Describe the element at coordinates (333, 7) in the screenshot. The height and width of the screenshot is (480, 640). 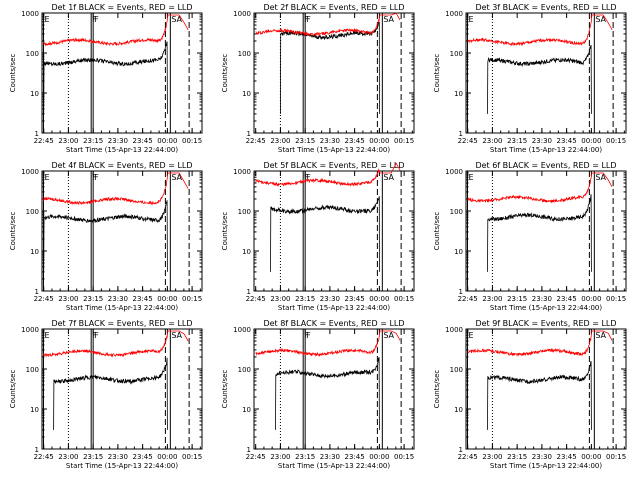
I see `chart-title: Det 2f BLACK = Events, RED = LLD` at that location.